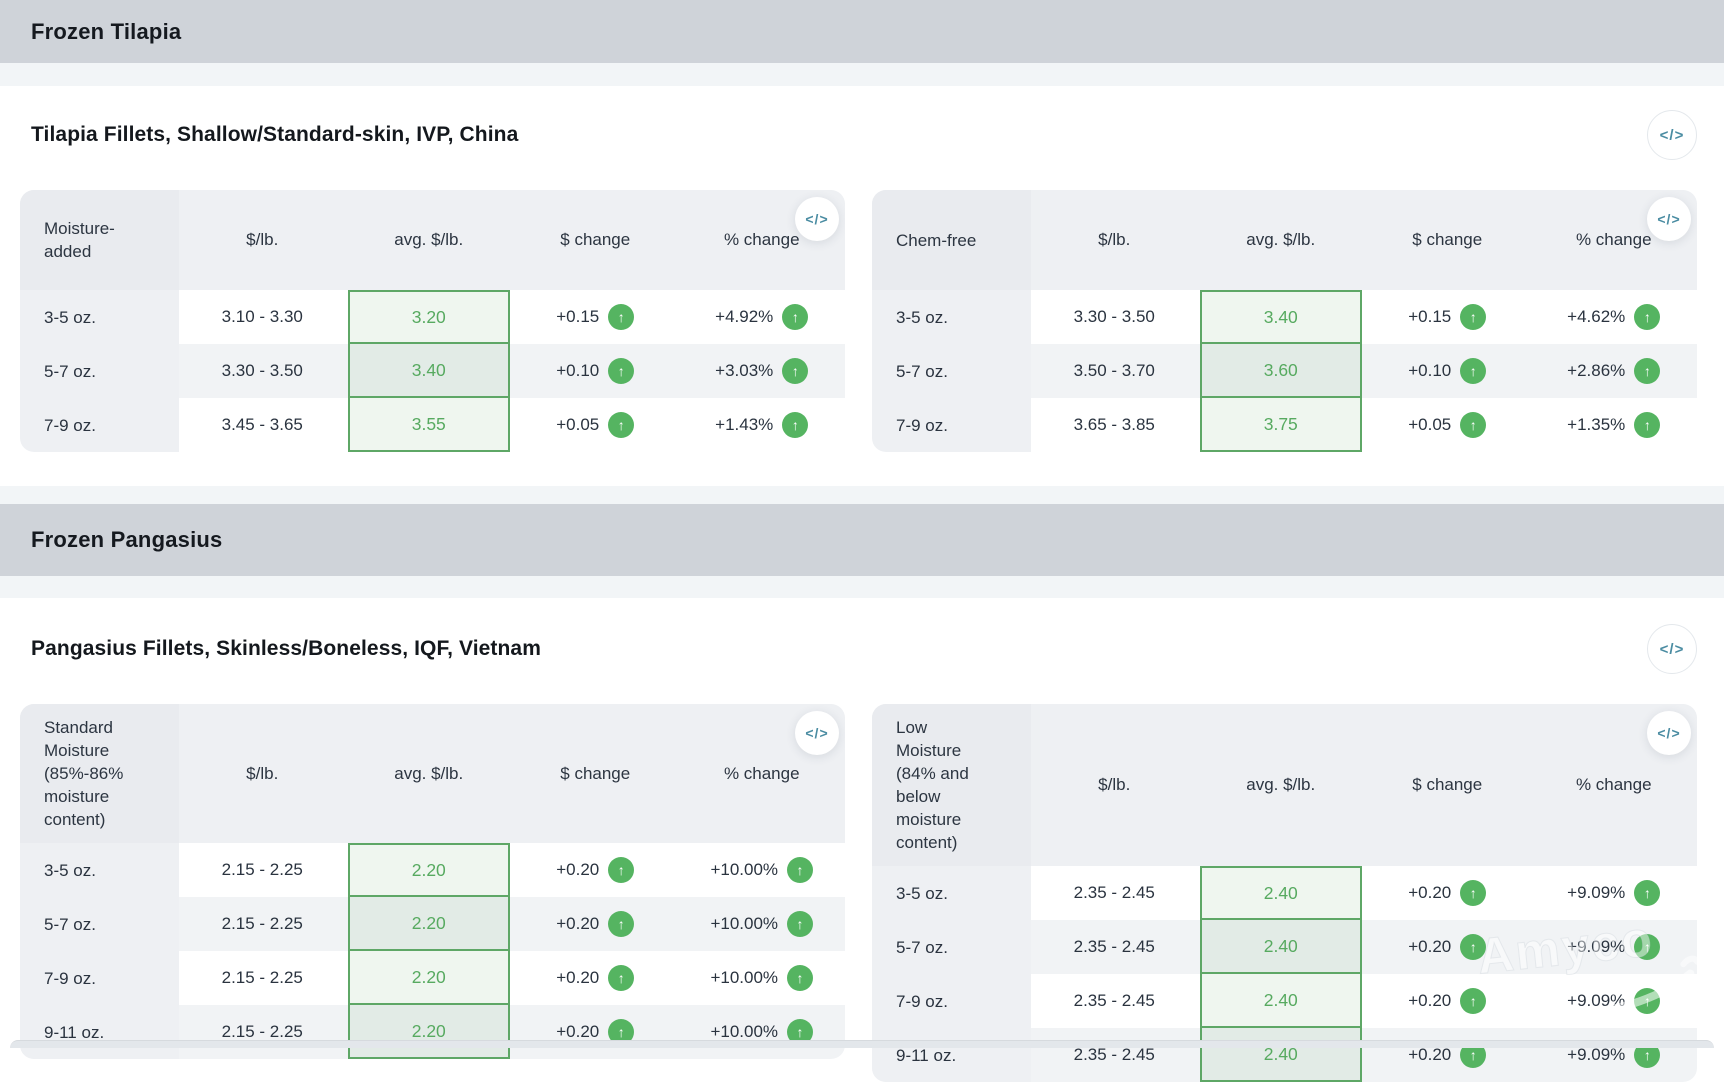 This screenshot has height=1092, width=1724. Describe the element at coordinates (1114, 424) in the screenshot. I see `price-range: 3.65 - 3.85` at that location.